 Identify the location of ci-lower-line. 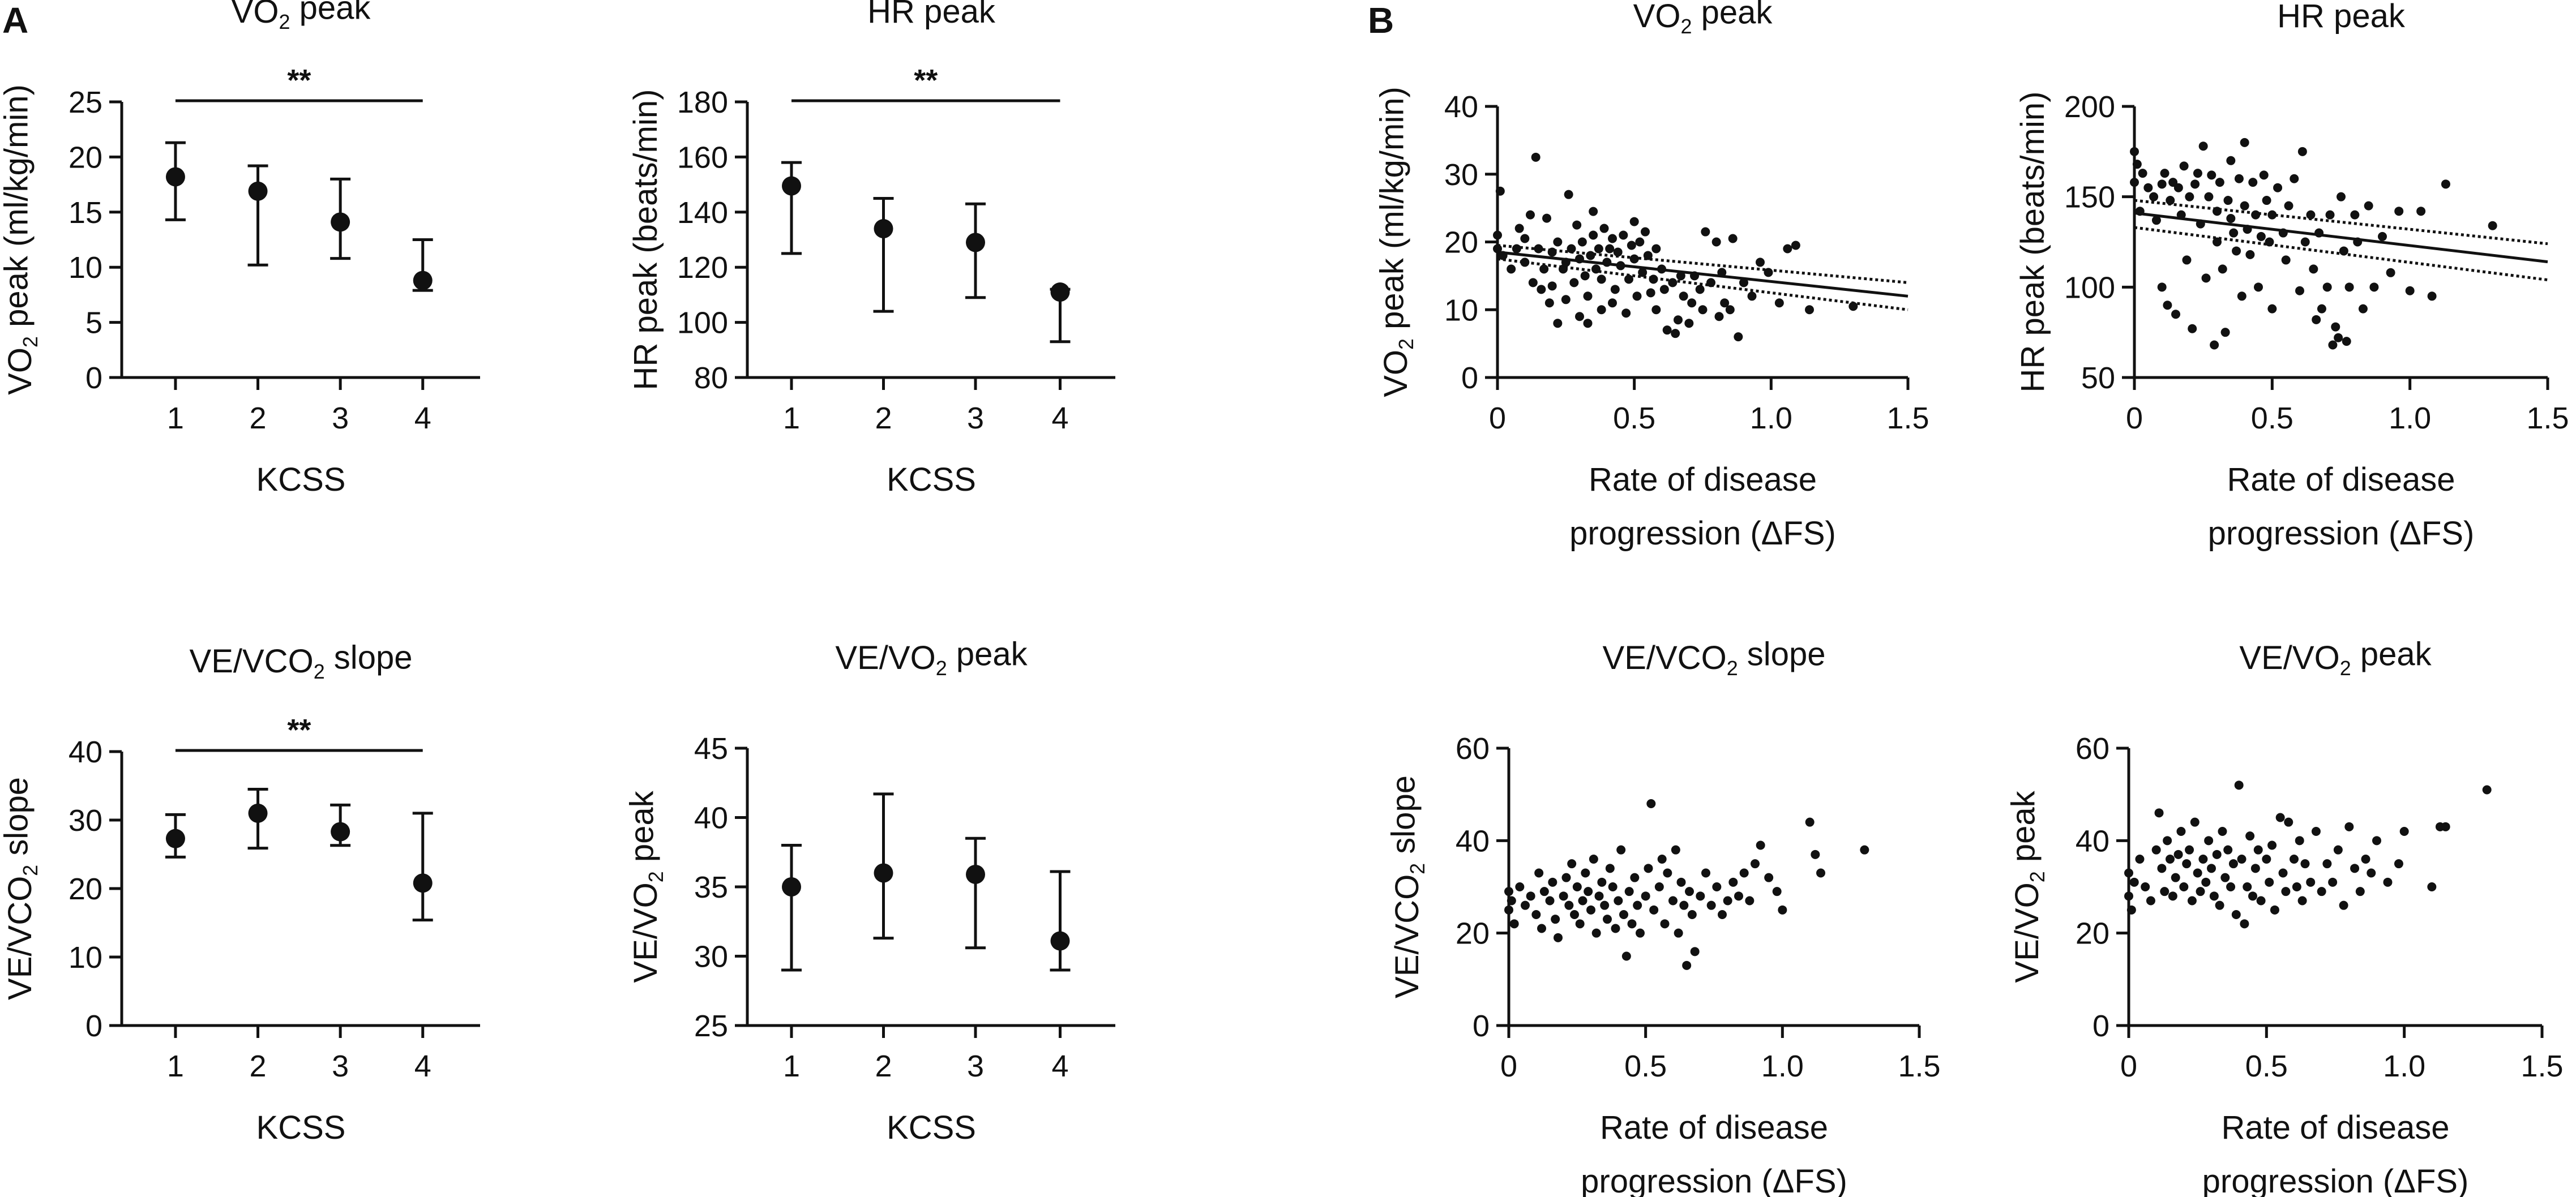
(1703, 284).